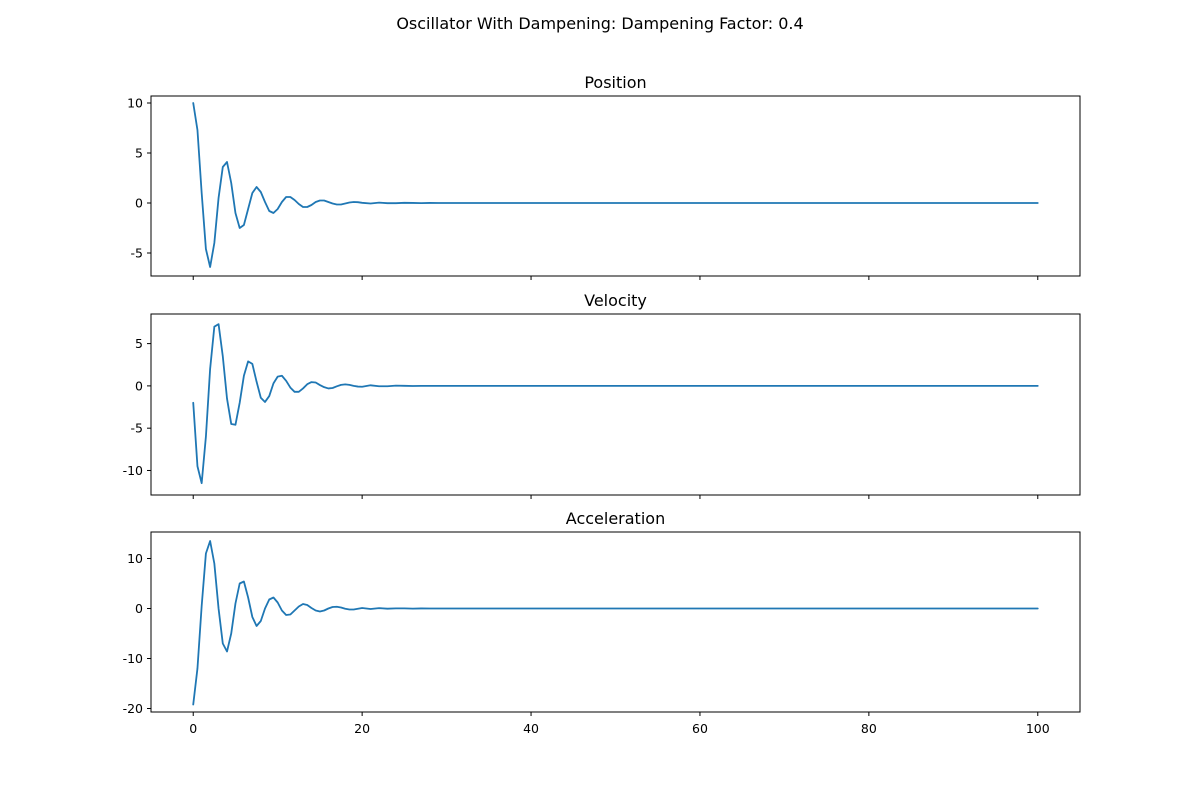 This screenshot has height=804, width=1200. What do you see at coordinates (615, 518) in the screenshot?
I see `subplot-title: Acceleration` at bounding box center [615, 518].